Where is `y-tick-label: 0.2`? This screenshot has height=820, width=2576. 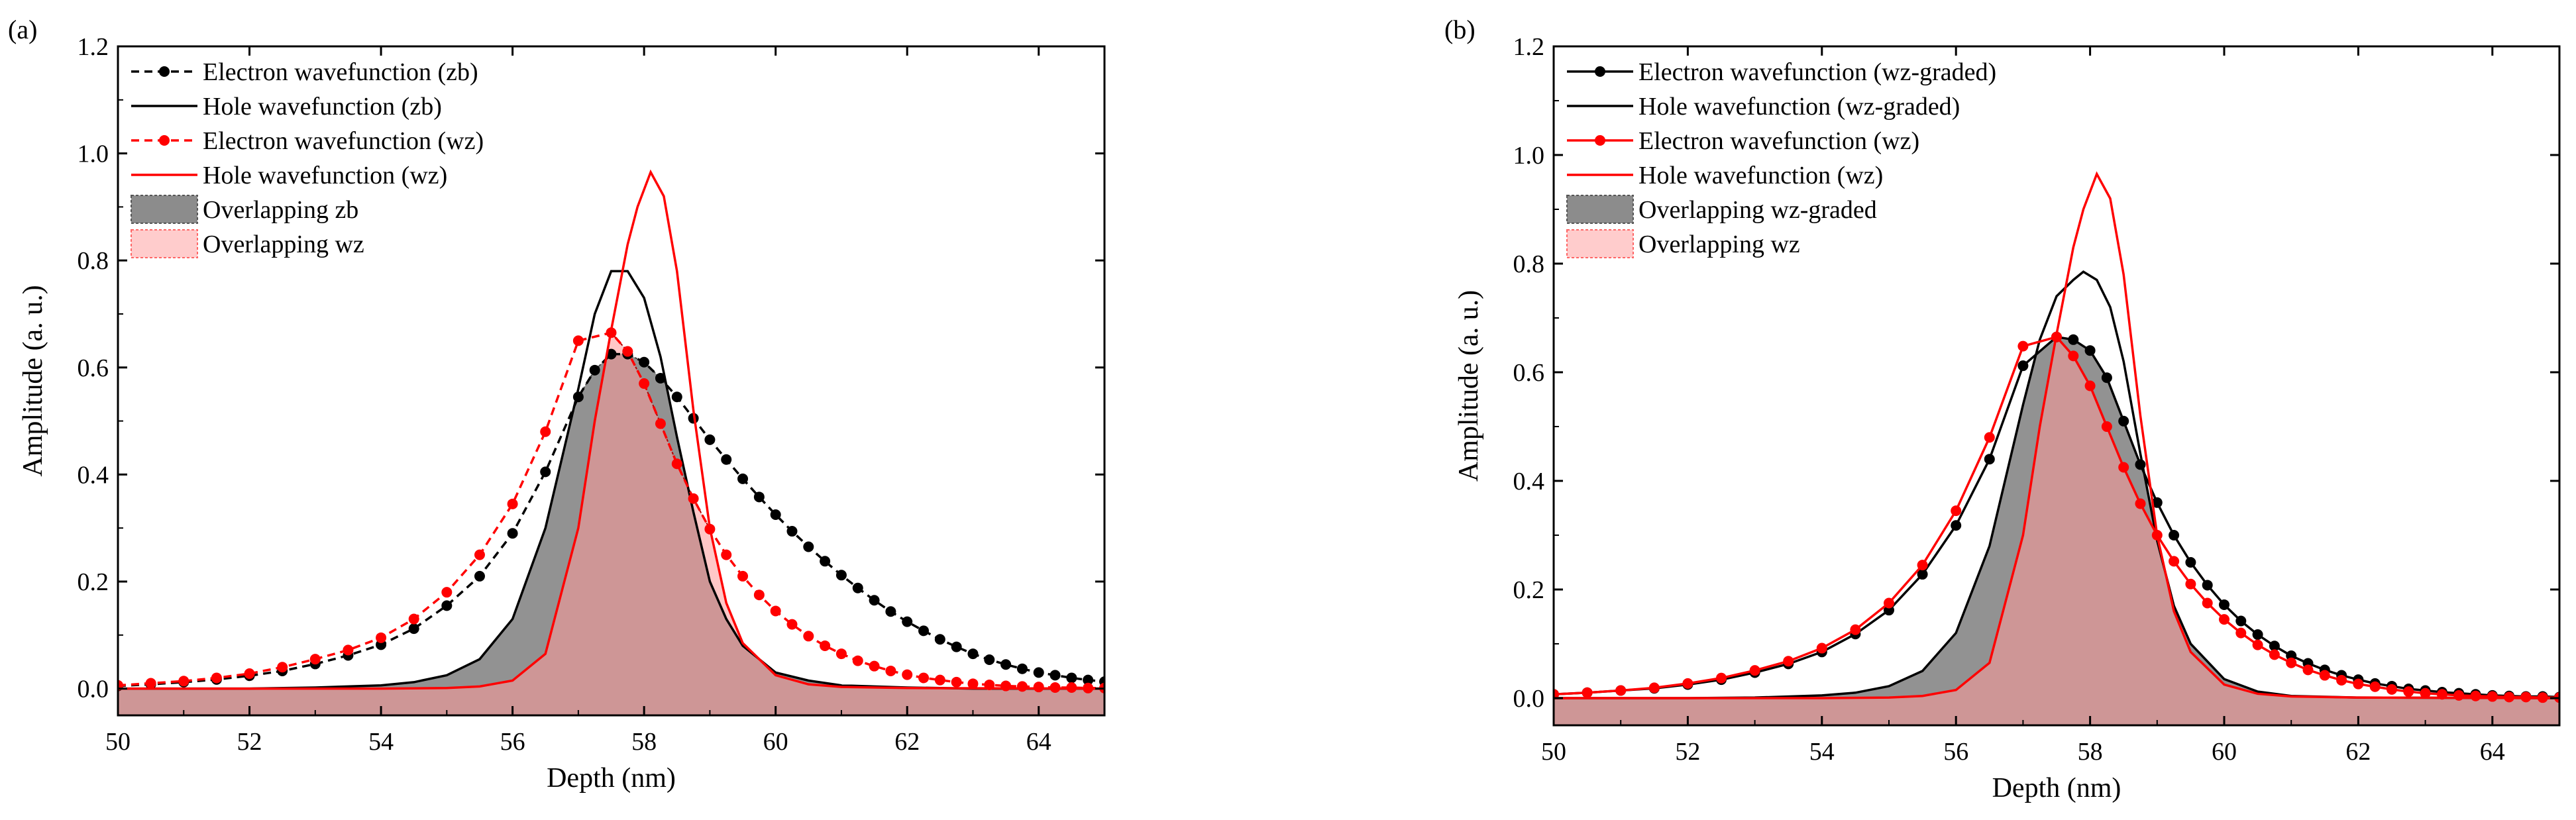 y-tick-label: 0.2 is located at coordinates (1529, 590).